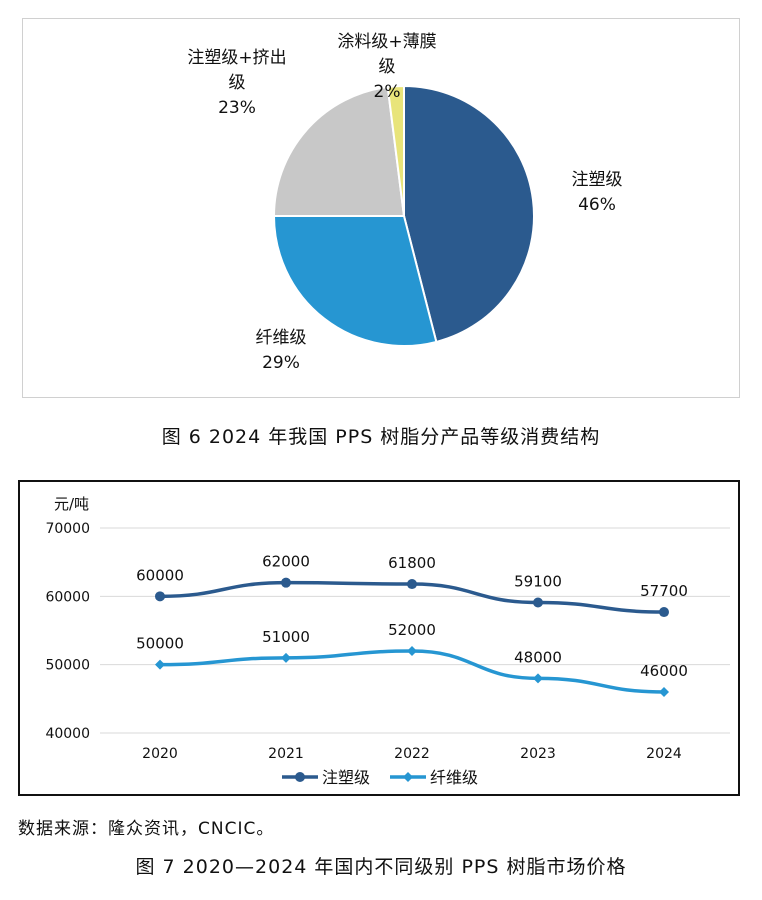  Describe the element at coordinates (160, 754) in the screenshot. I see `x-tick-label-0: 2020` at that location.